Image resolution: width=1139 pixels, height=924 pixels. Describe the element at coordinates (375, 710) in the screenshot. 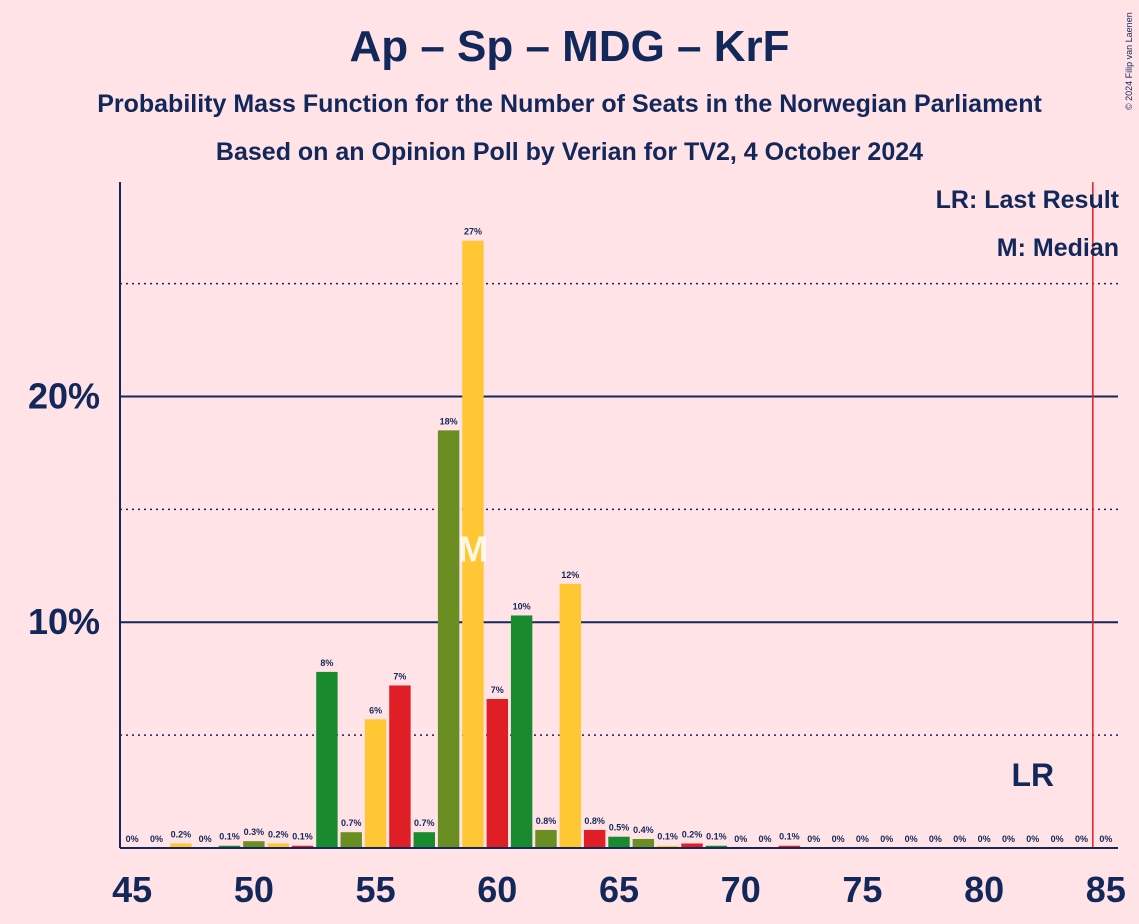

I see `bar-value-label: 6%` at that location.